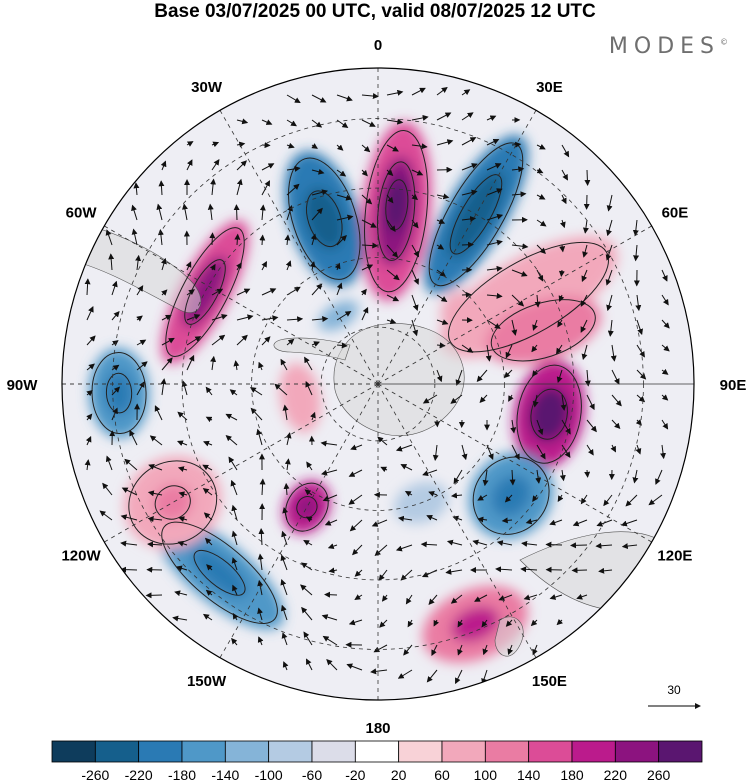 This screenshot has height=783, width=750. What do you see at coordinates (475, 624) in the screenshot?
I see `anomaly-blob` at bounding box center [475, 624].